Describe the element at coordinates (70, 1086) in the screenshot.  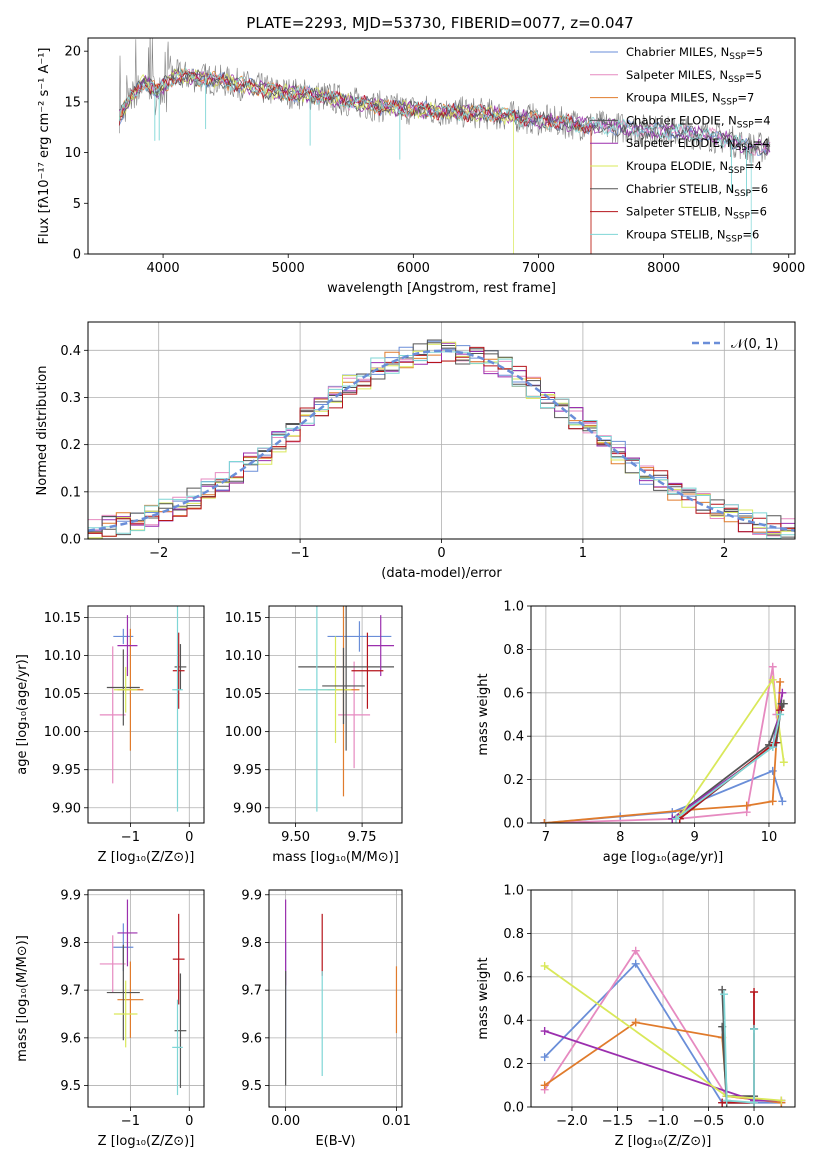
I see `y-tick-label: 9.5` at that location.